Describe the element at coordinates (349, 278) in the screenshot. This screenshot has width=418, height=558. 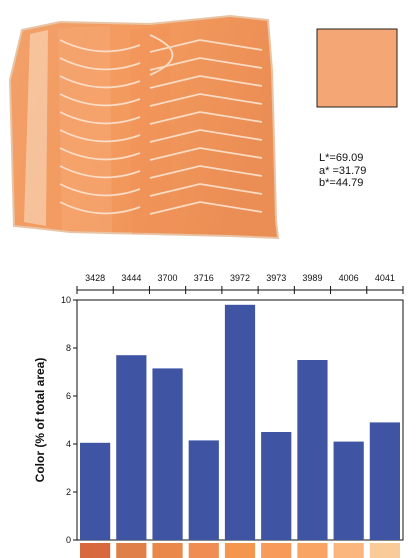
I see `category-label: 4006` at that location.